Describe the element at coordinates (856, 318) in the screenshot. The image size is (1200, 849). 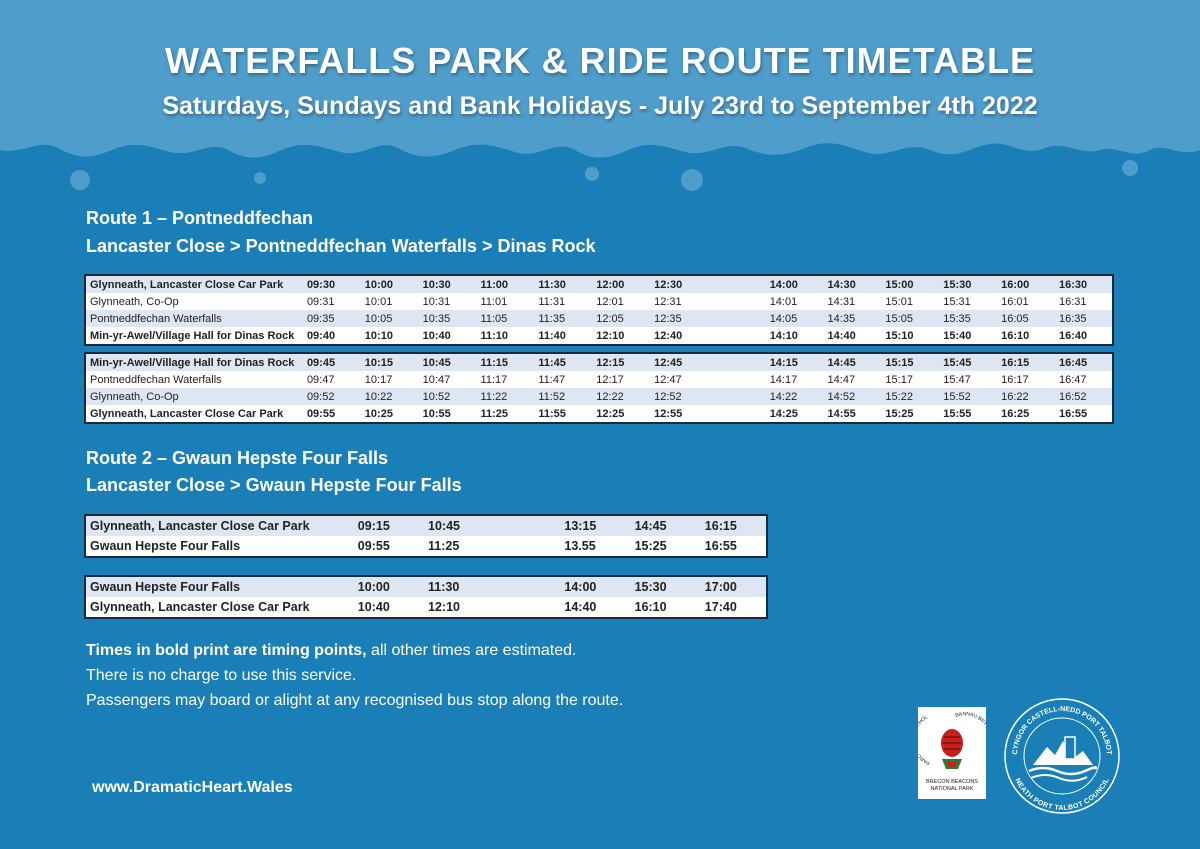
I see `time-cell: 14:35` at that location.